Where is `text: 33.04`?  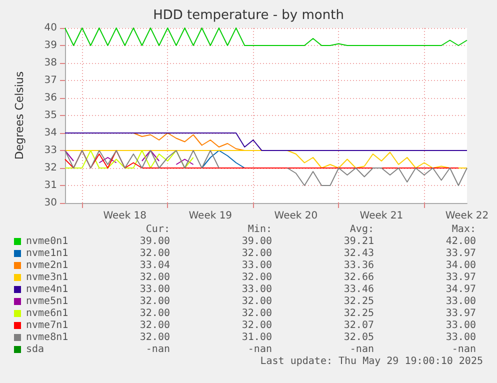
text: 33.04 is located at coordinates (154, 265).